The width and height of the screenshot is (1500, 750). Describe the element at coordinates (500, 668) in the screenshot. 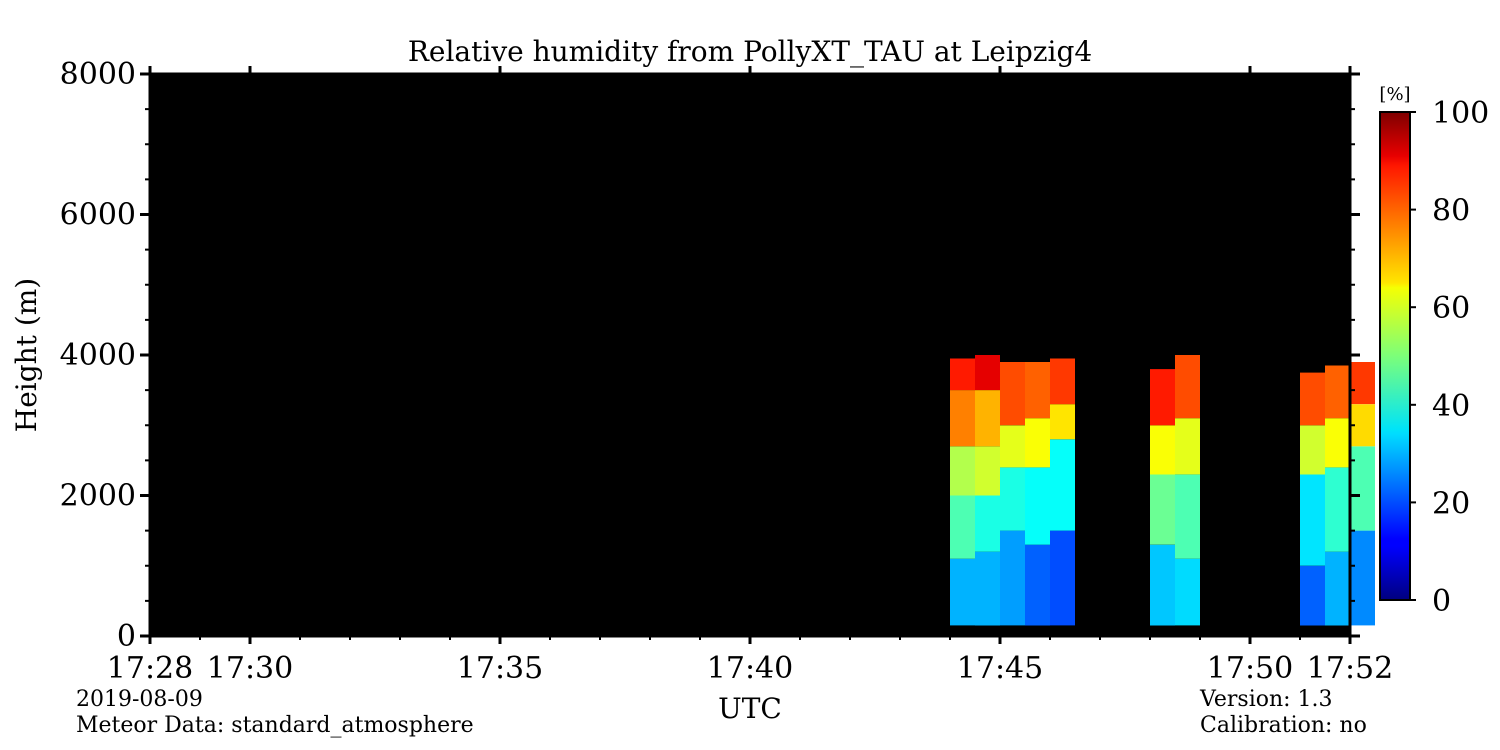

I see `x-tick-label: 17:35` at that location.